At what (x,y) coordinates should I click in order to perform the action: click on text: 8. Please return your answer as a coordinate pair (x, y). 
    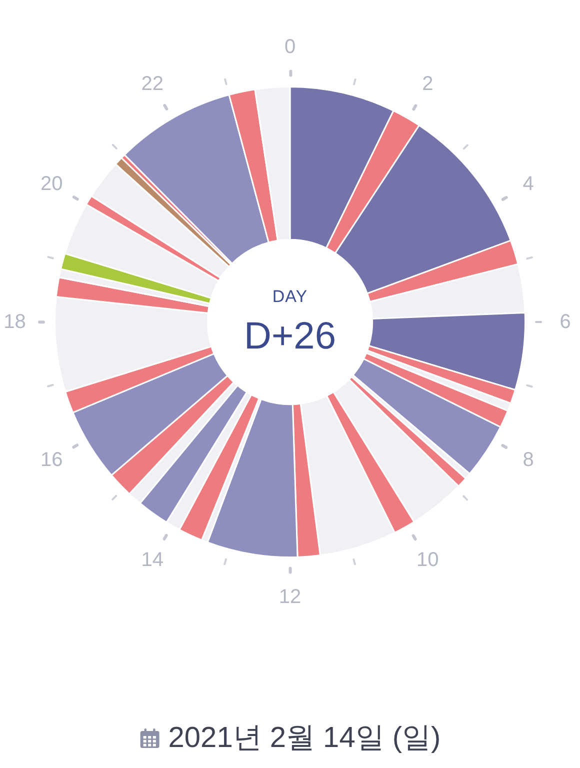
    Looking at the image, I should click on (528, 459).